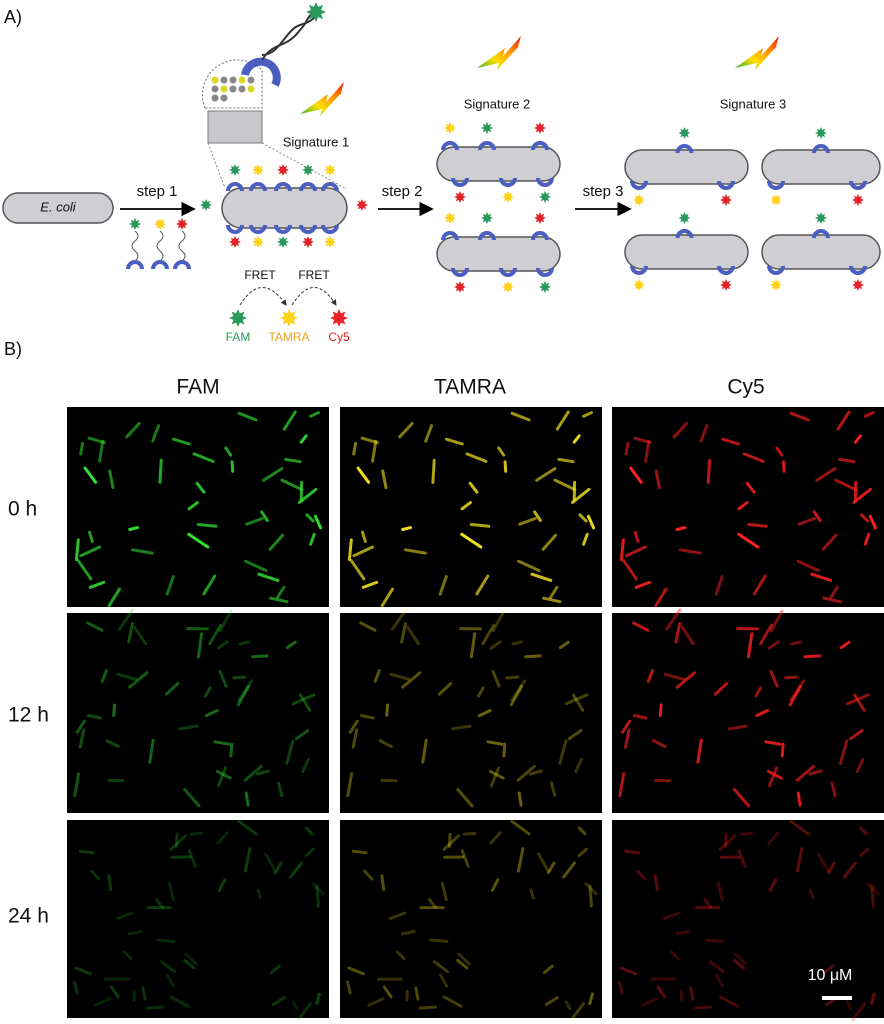  What do you see at coordinates (197, 387) in the screenshot?
I see `column-header: FAM` at bounding box center [197, 387].